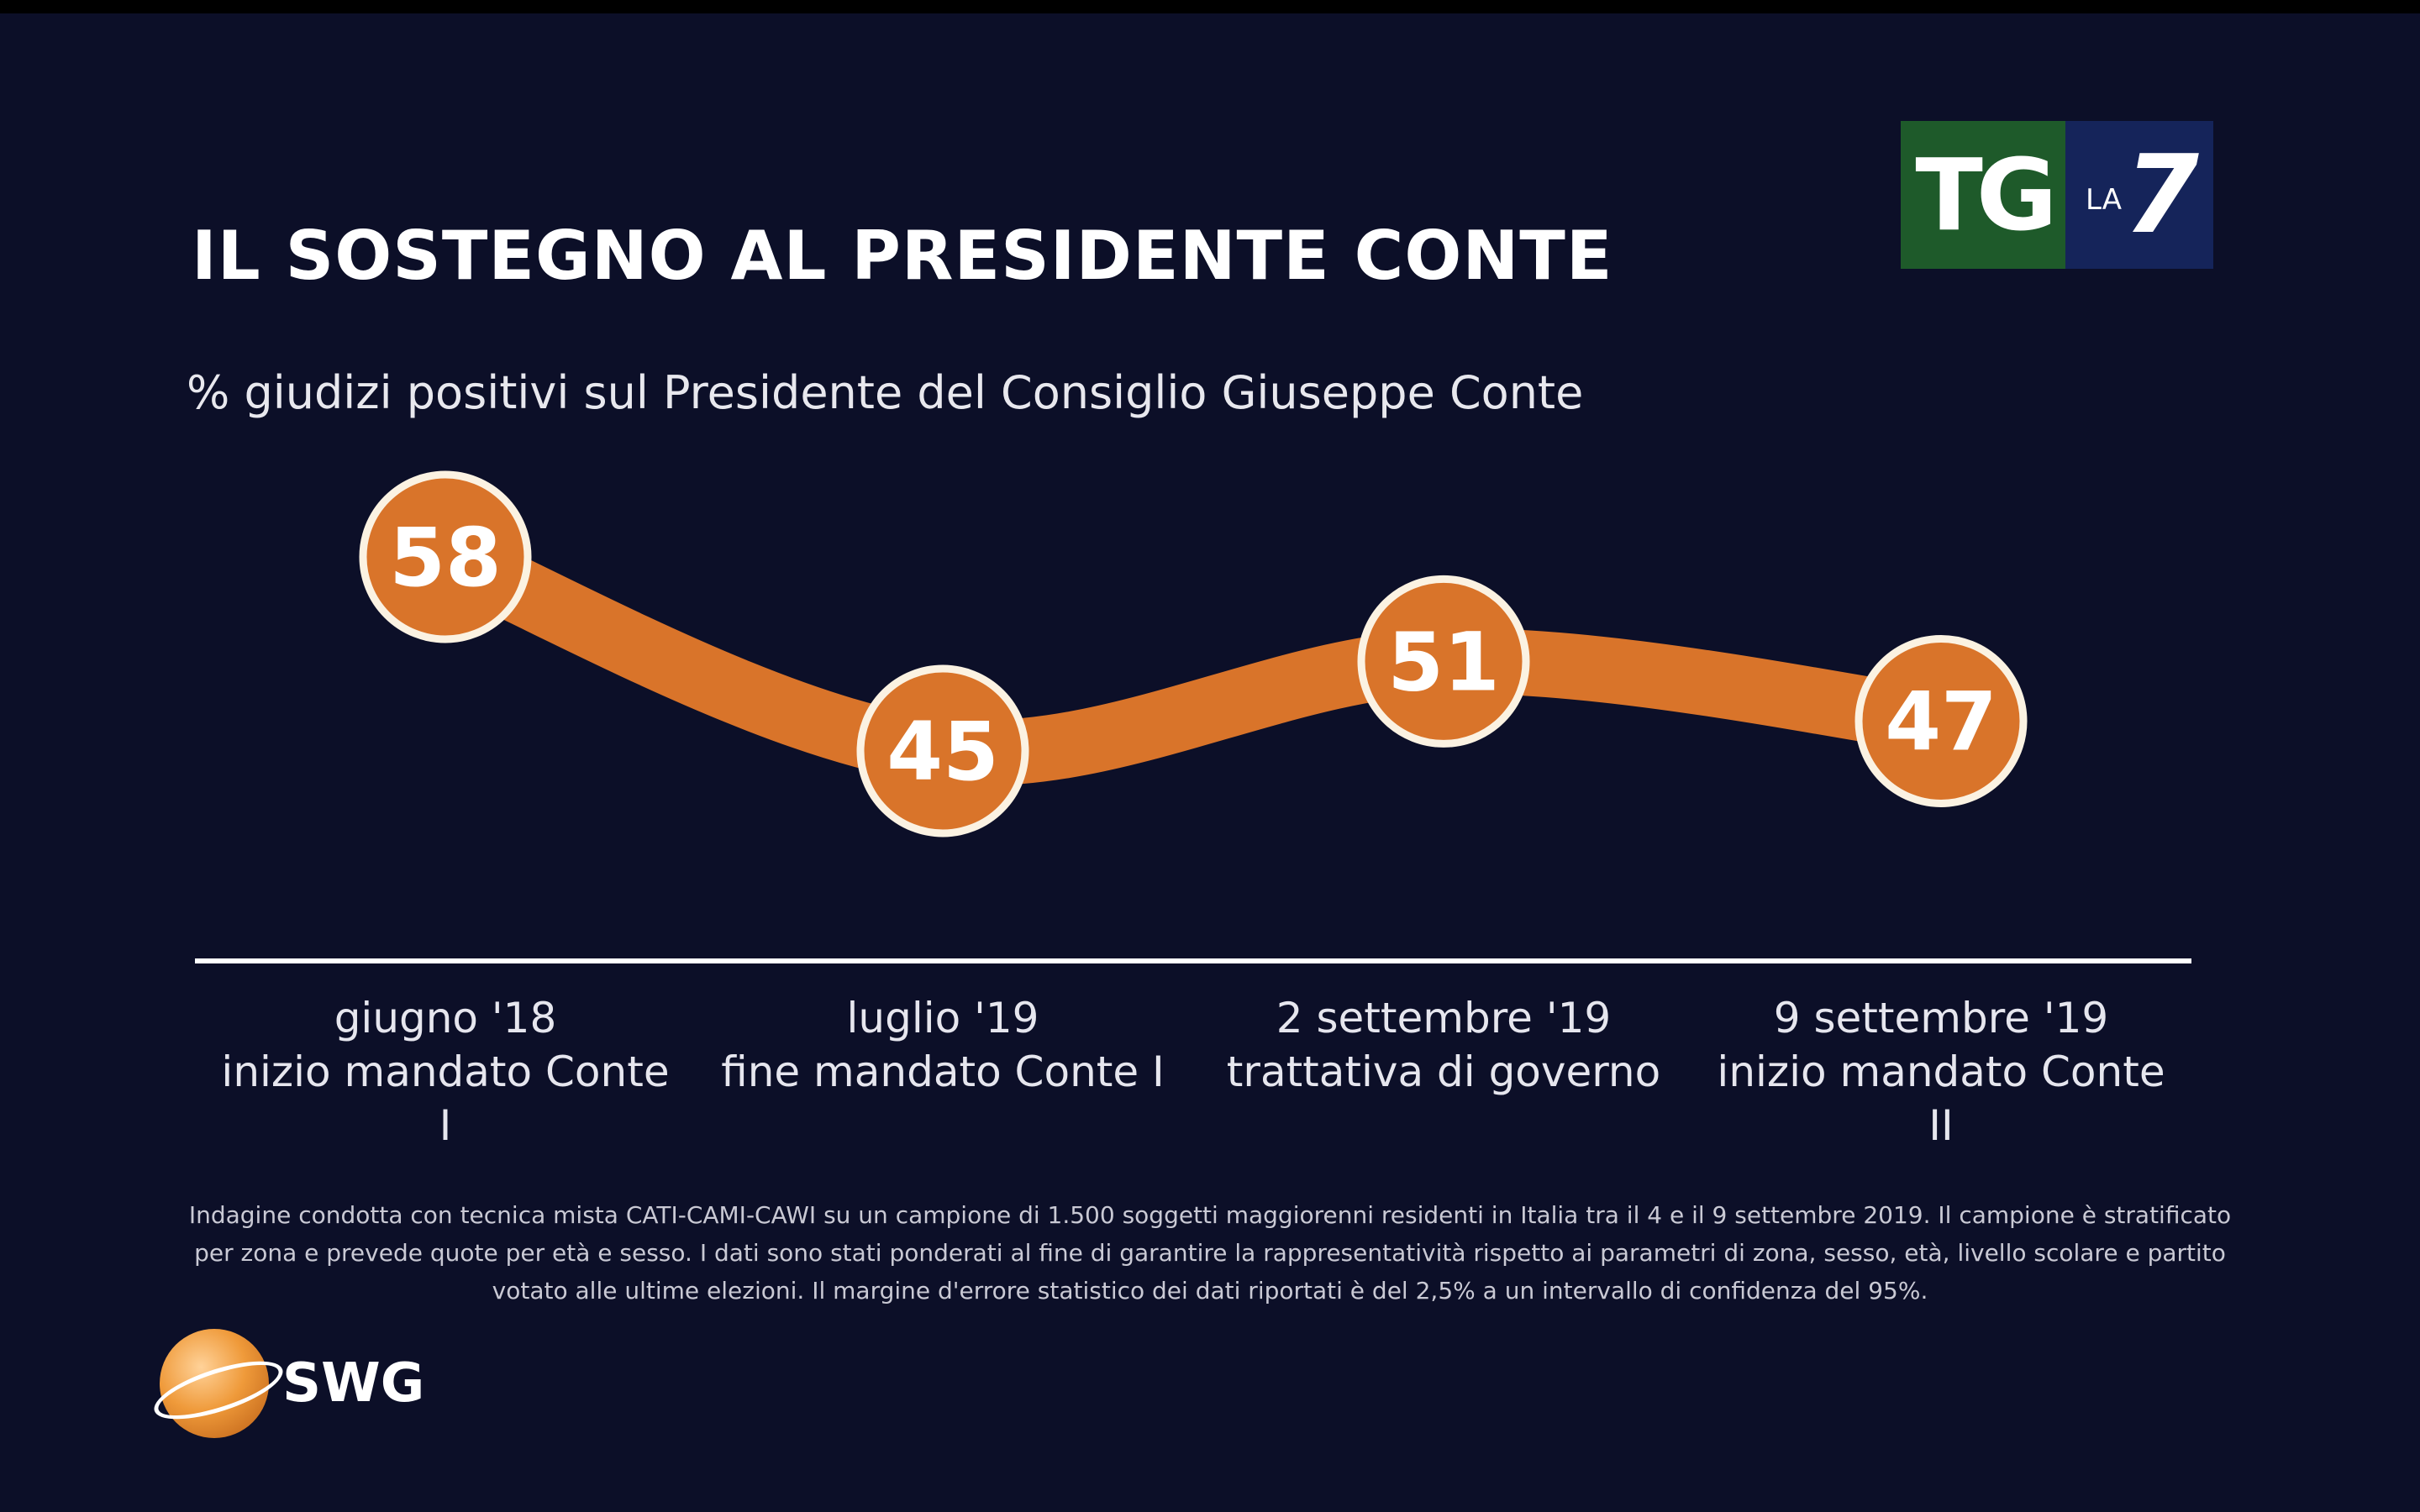 Image resolution: width=2420 pixels, height=1512 pixels. Describe the element at coordinates (1444, 1018) in the screenshot. I see `x-tick-label-line: 2 settembre '19` at that location.